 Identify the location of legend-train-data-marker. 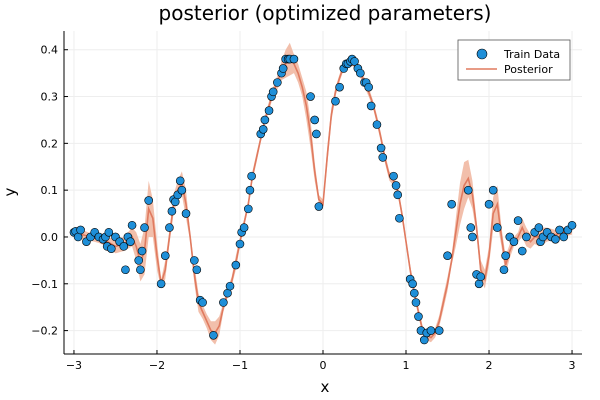
(482, 54).